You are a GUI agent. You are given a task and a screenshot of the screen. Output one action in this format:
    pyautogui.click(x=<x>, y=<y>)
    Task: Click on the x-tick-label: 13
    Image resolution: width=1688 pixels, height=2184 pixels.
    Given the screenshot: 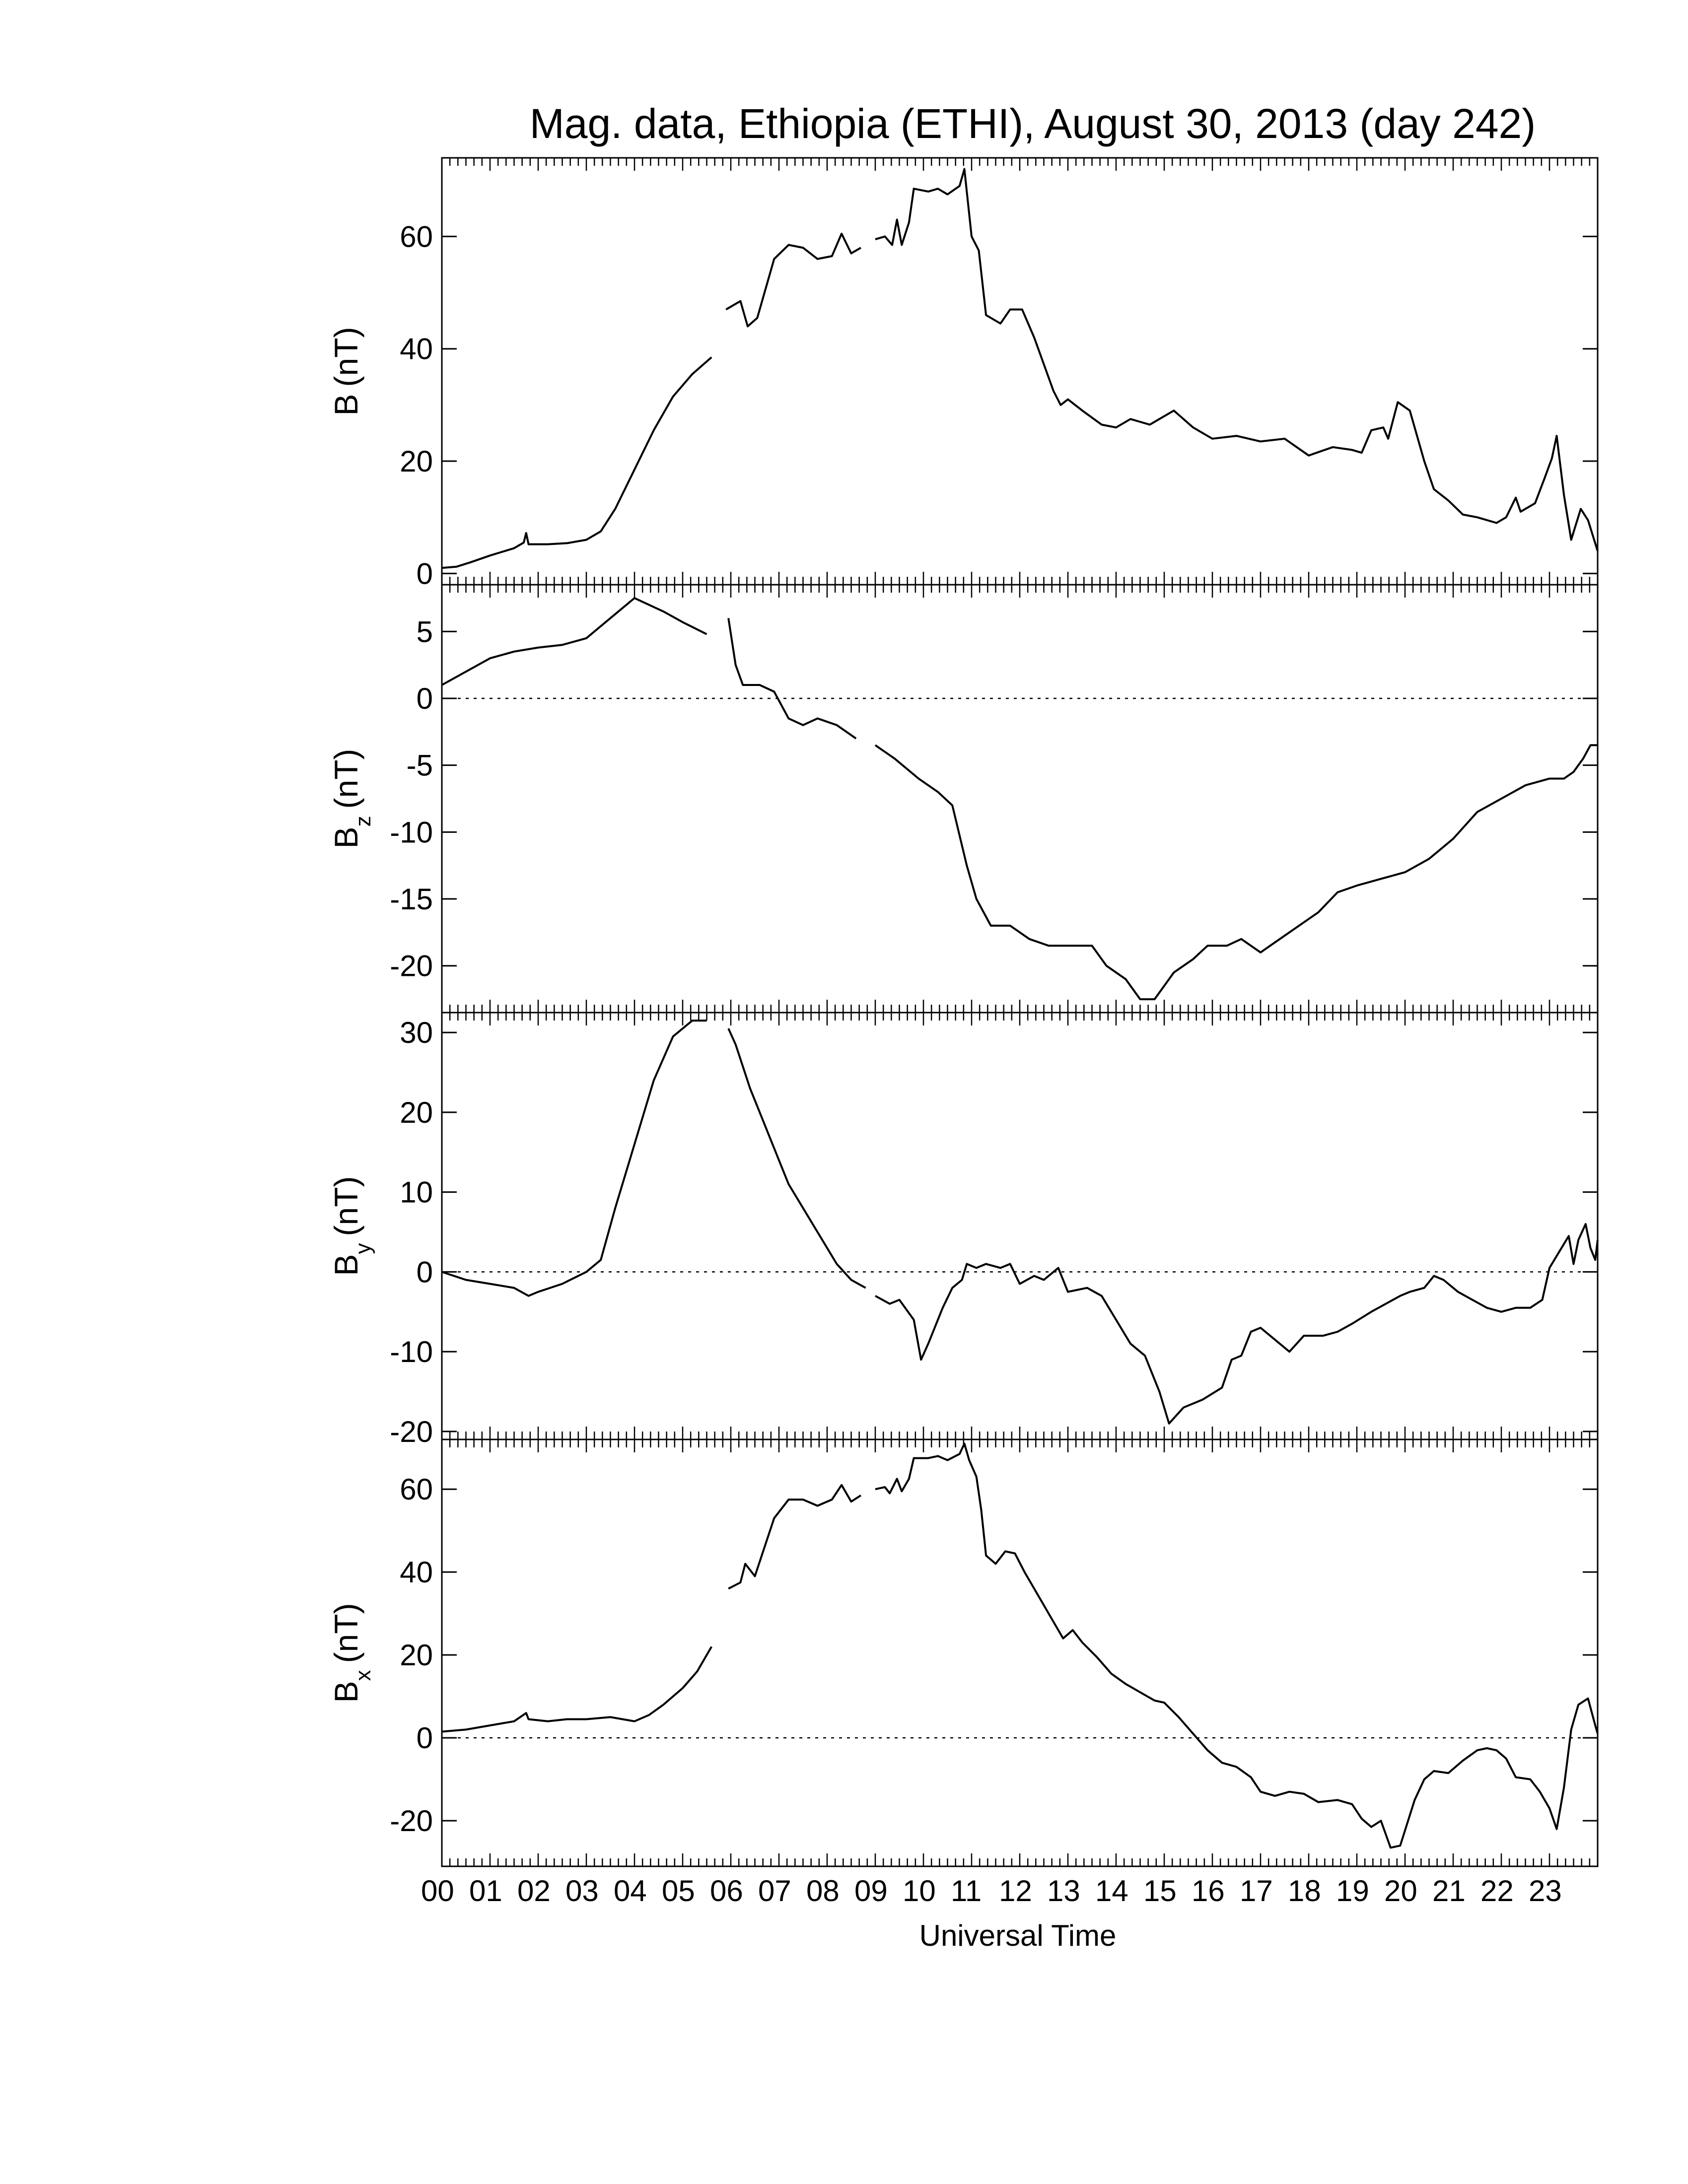 What is the action you would take?
    pyautogui.click(x=1063, y=1891)
    